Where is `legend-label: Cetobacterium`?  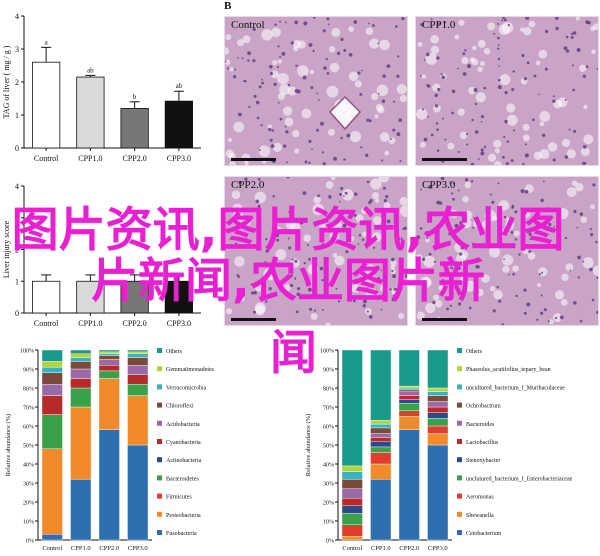 legend-label: Cetobacterium is located at coordinates (484, 534).